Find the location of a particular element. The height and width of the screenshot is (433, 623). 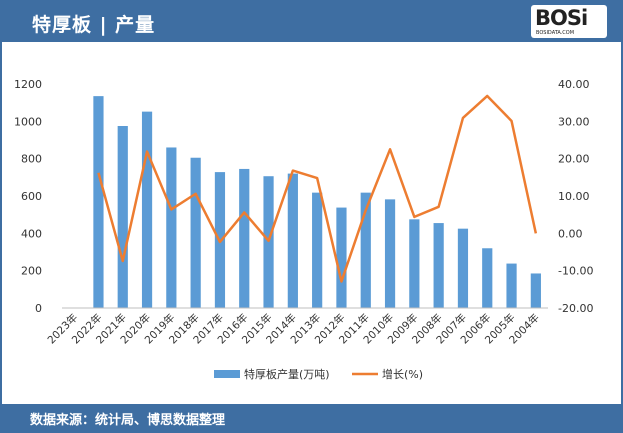

bosi-logo: BOSi BOSIDATA.COM is located at coordinates (569, 21).